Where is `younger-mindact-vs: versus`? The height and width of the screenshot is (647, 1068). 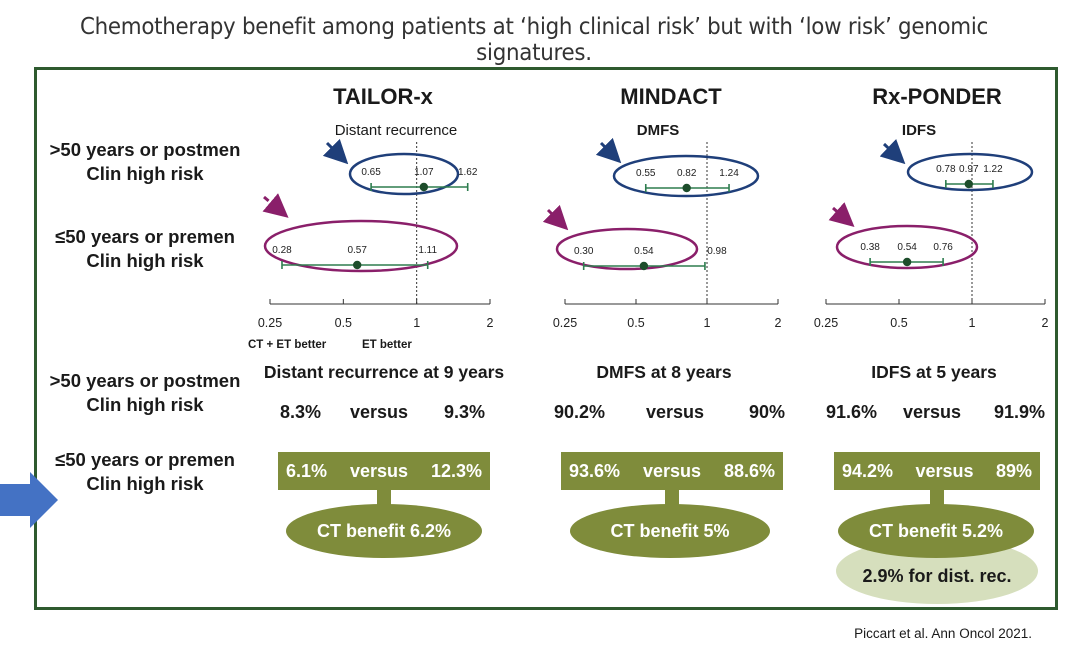 younger-mindact-vs: versus is located at coordinates (672, 470).